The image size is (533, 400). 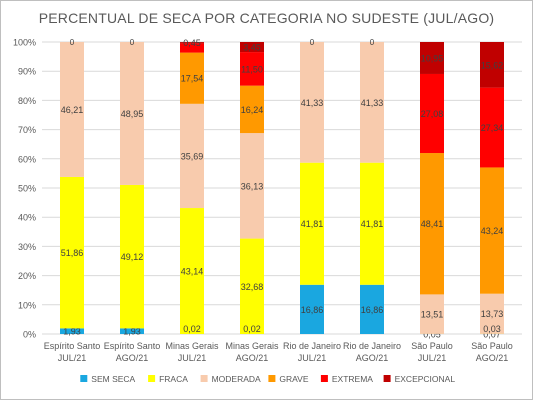 What do you see at coordinates (492, 334) in the screenshot?
I see `data-label: 0,07` at bounding box center [492, 334].